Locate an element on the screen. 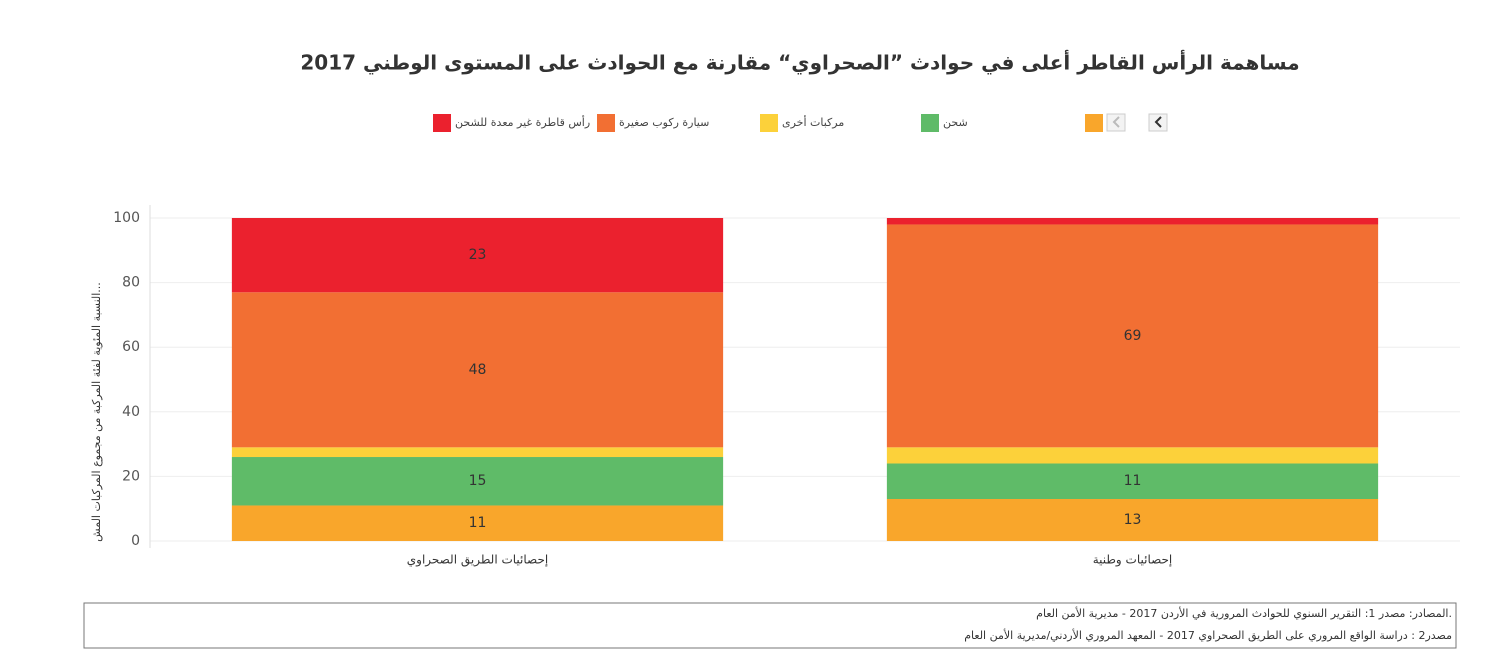  y-tick-label: 100 is located at coordinates (126, 218).